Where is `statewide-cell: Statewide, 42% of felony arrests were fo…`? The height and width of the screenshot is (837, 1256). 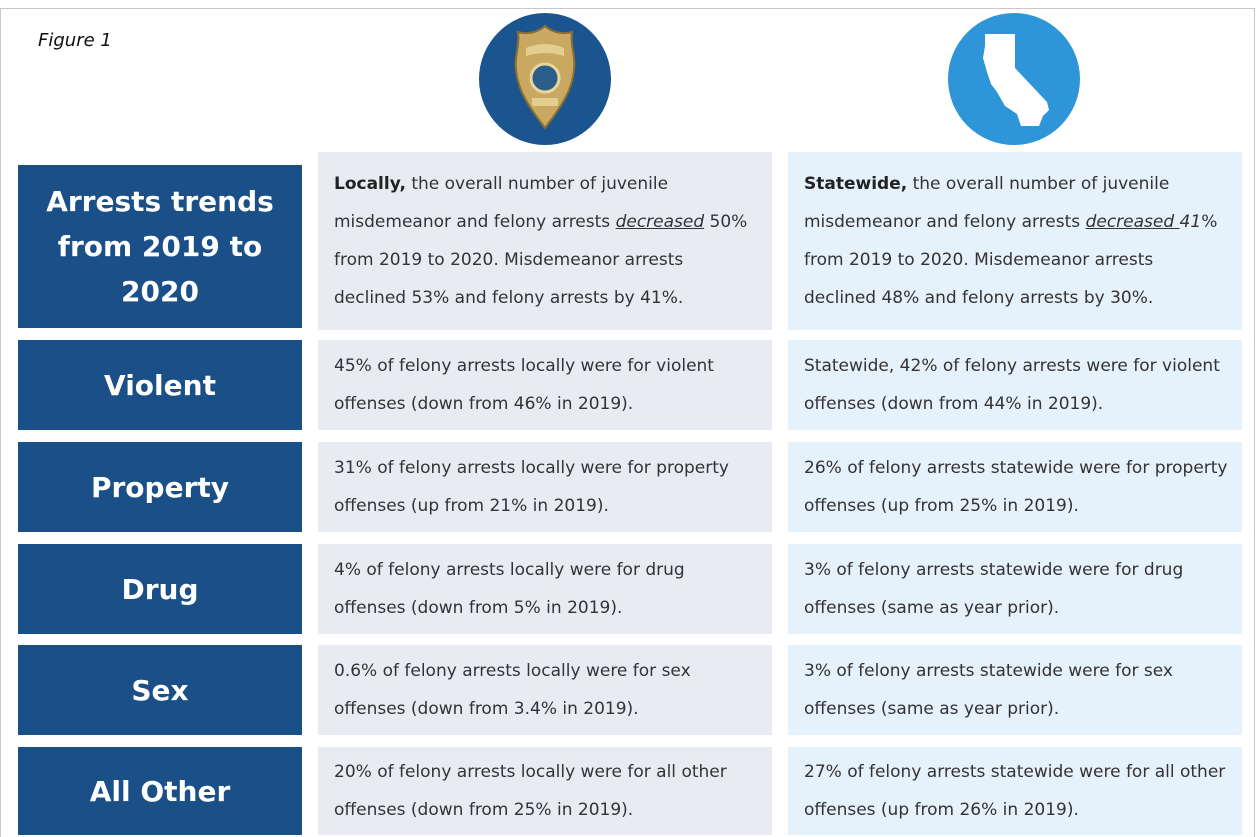 statewide-cell: Statewide, 42% of felony arrests were fo… is located at coordinates (1015, 385).